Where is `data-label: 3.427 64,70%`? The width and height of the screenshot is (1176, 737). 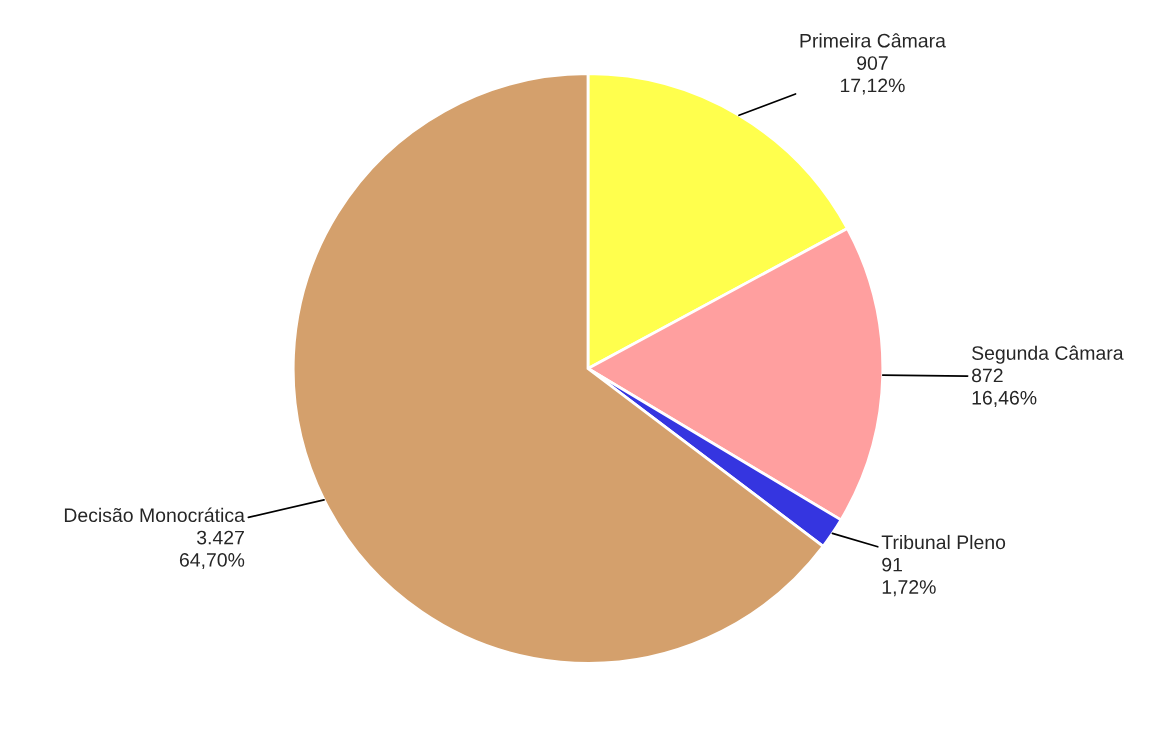
data-label: 3.427 64,70% is located at coordinates (212, 550).